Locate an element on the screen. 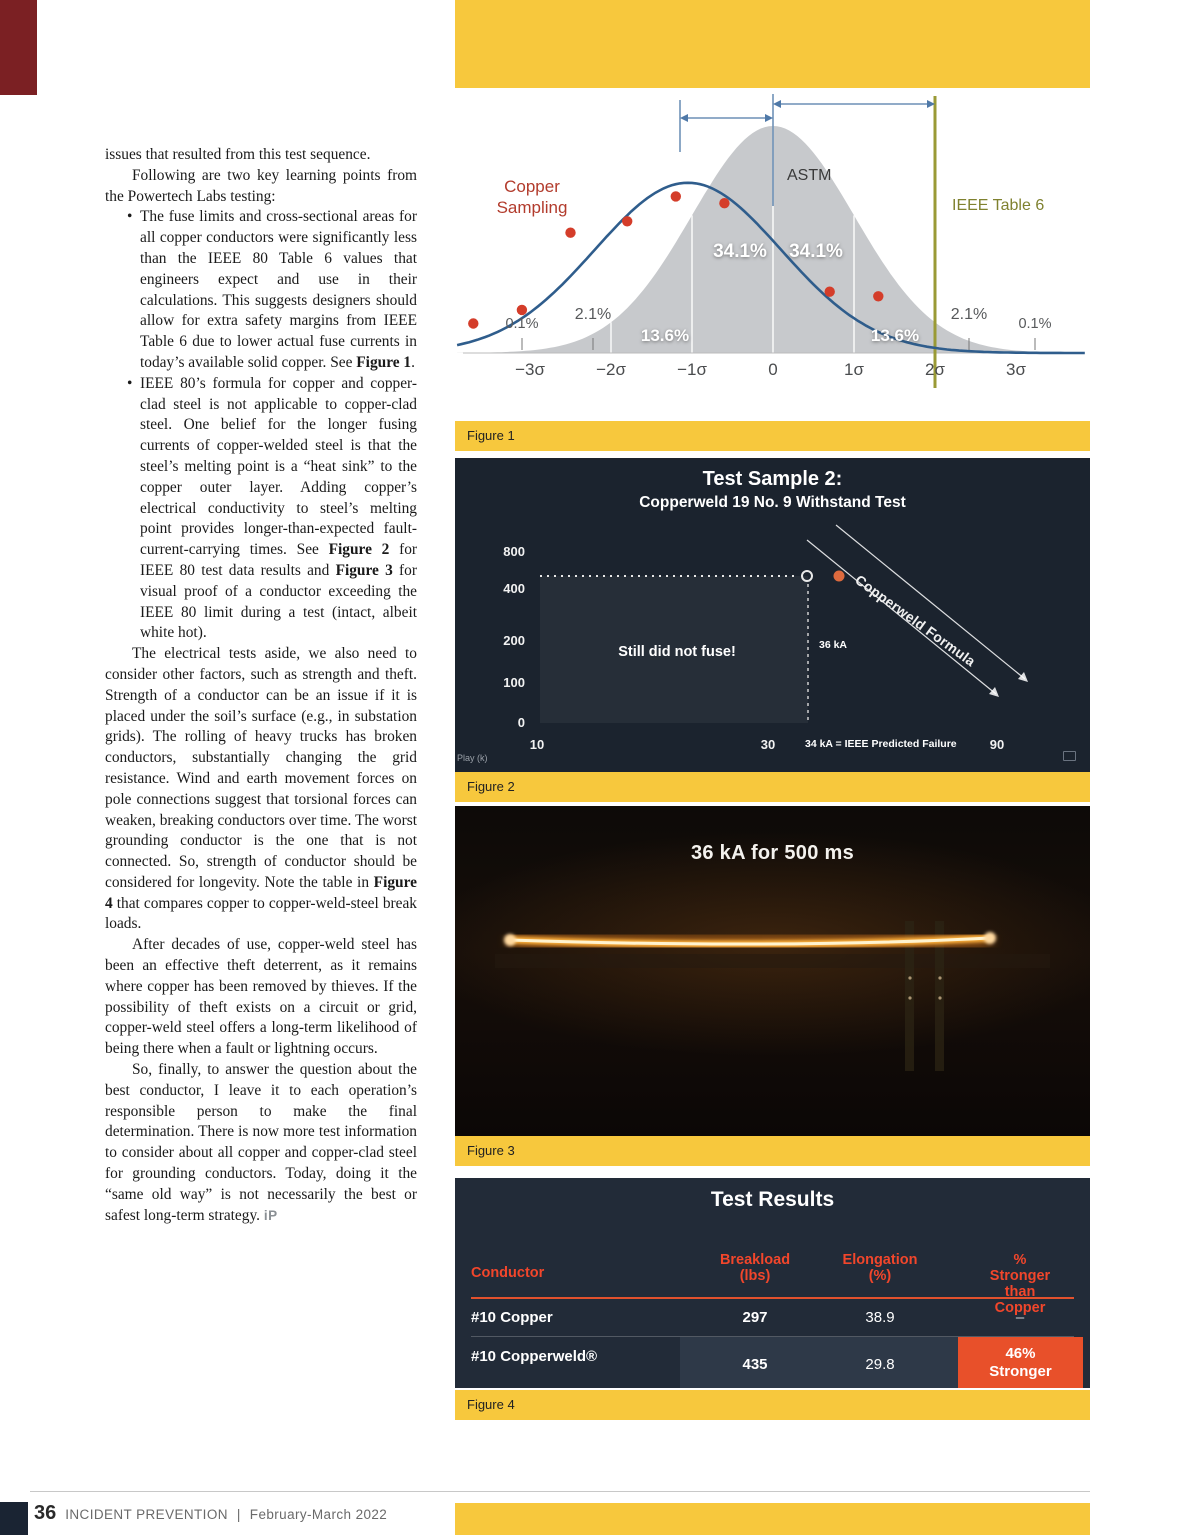  post-bolt-dot is located at coordinates (940, 998).